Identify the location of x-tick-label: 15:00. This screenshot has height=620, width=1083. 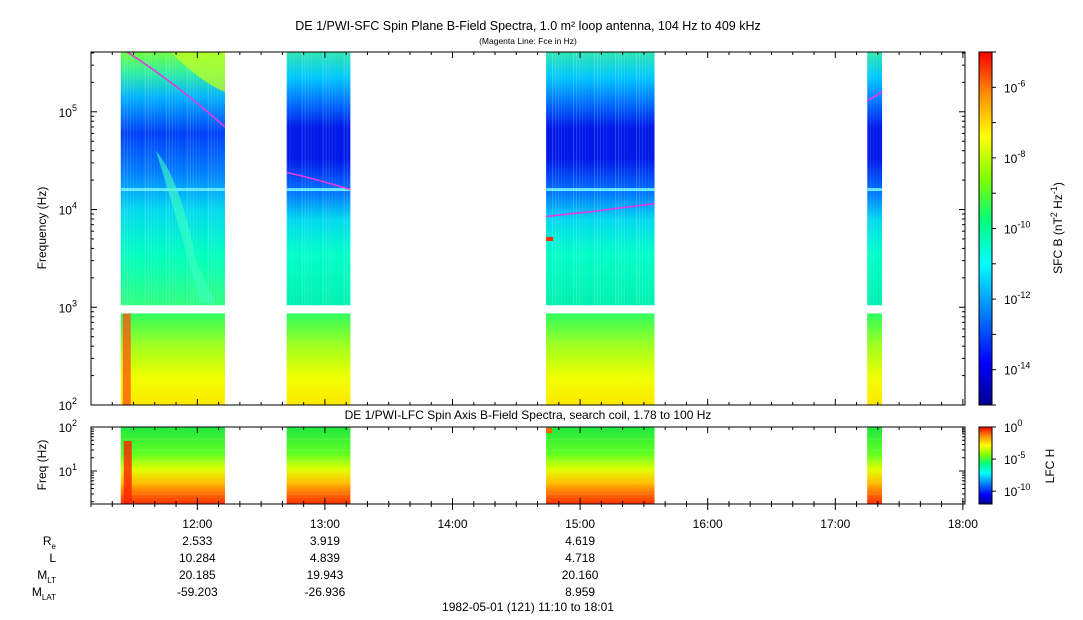
(580, 524).